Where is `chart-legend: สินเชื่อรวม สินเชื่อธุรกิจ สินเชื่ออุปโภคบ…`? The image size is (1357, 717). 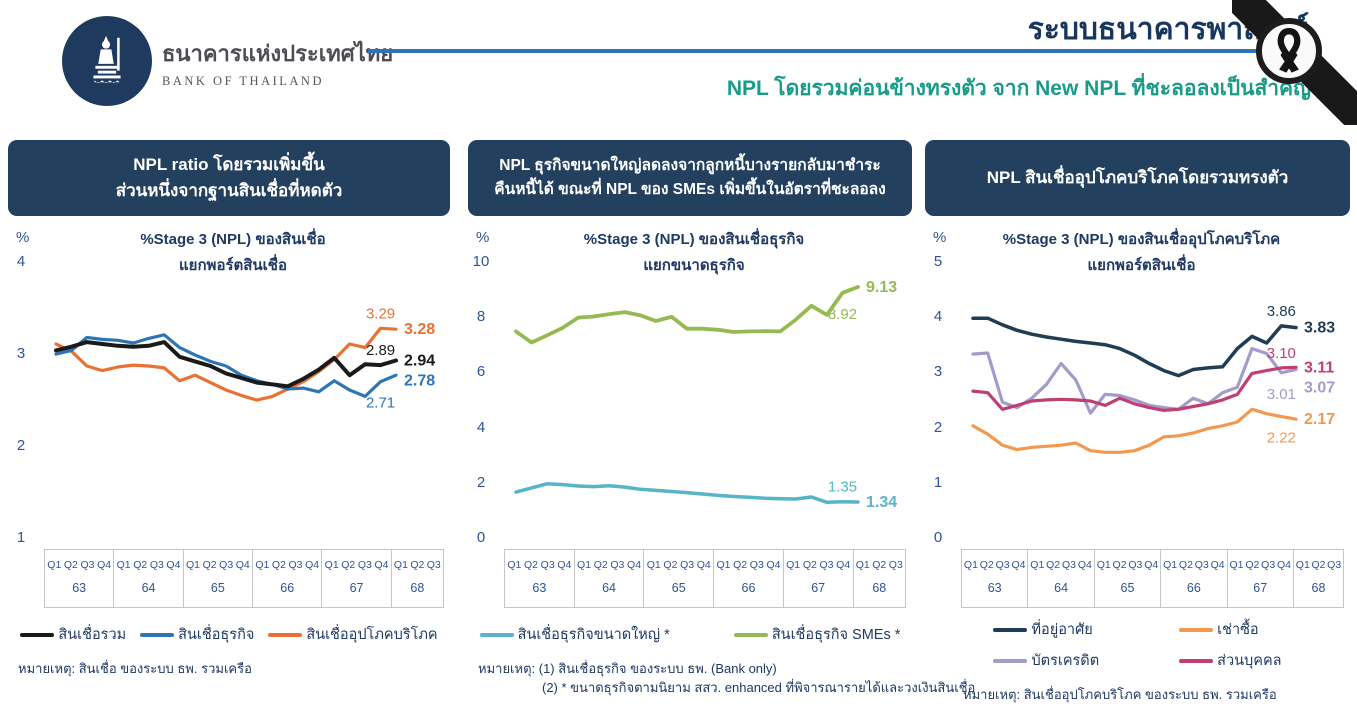
chart-legend: สินเชื่อรวม สินเชื่อธุรกิจ สินเชื่ออุปโภคบ… is located at coordinates (229, 634).